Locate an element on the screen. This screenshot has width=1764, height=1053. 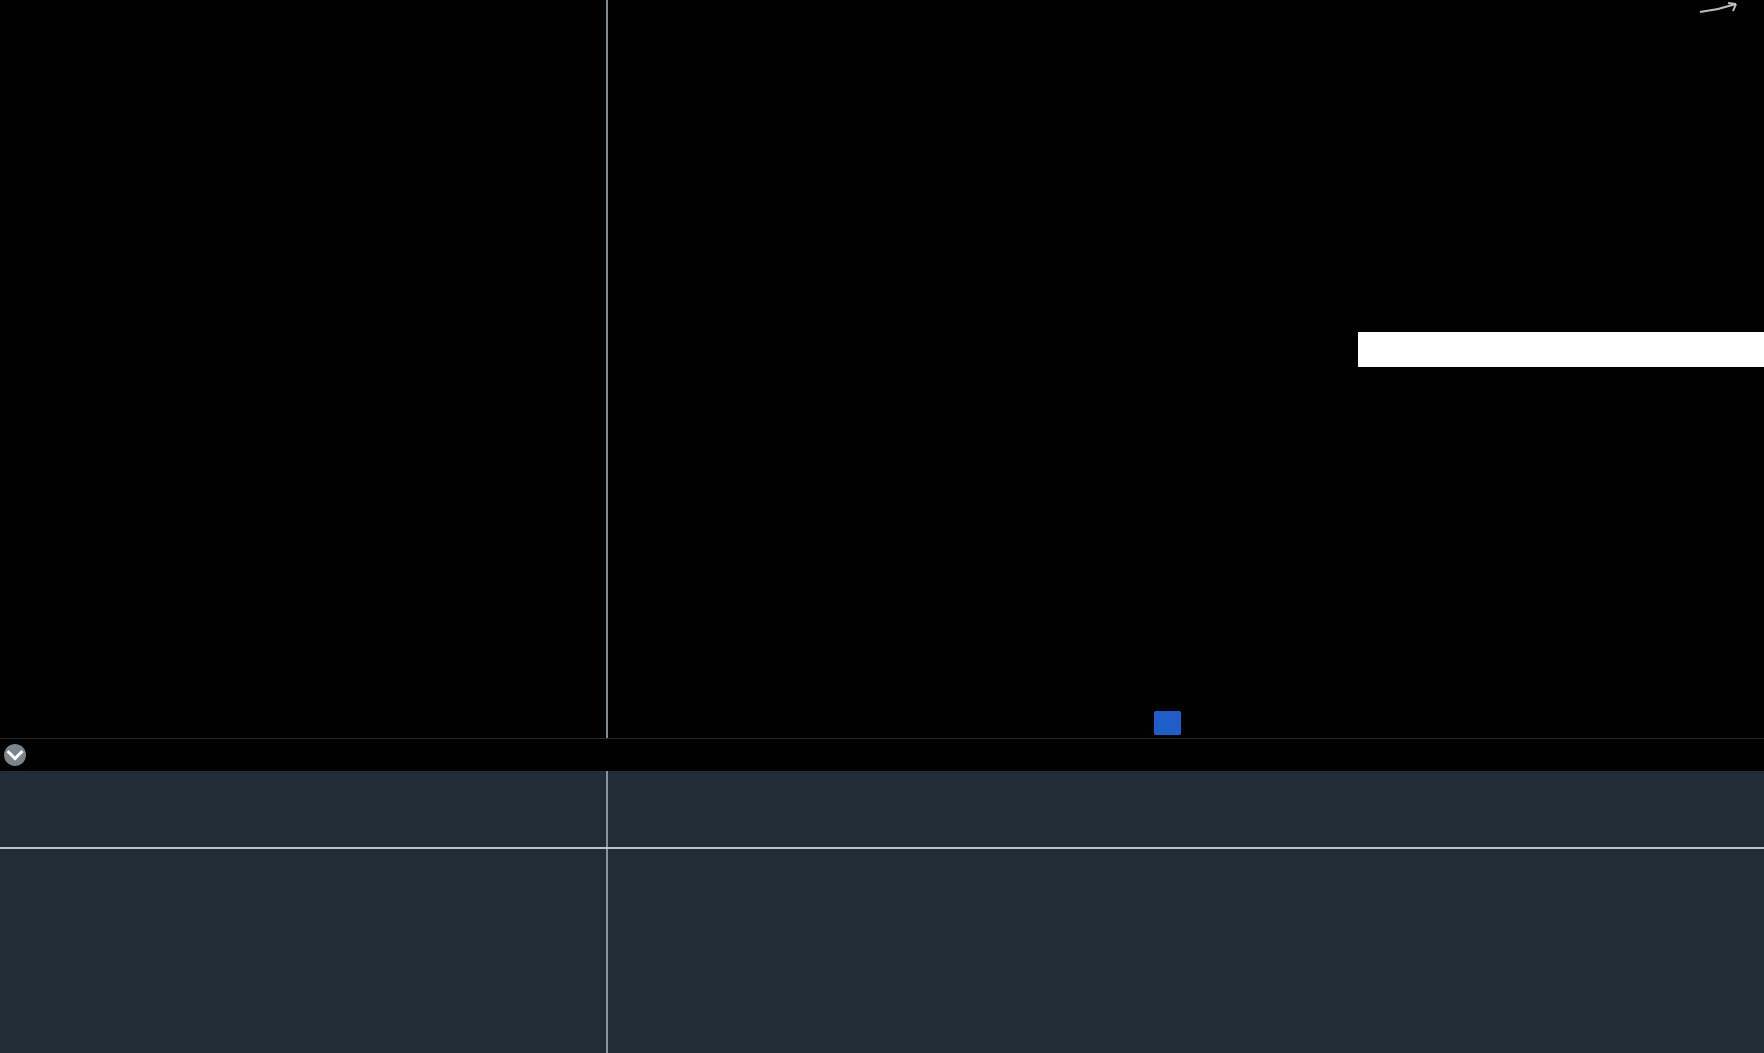
collapse-panel-button is located at coordinates (15, 754).